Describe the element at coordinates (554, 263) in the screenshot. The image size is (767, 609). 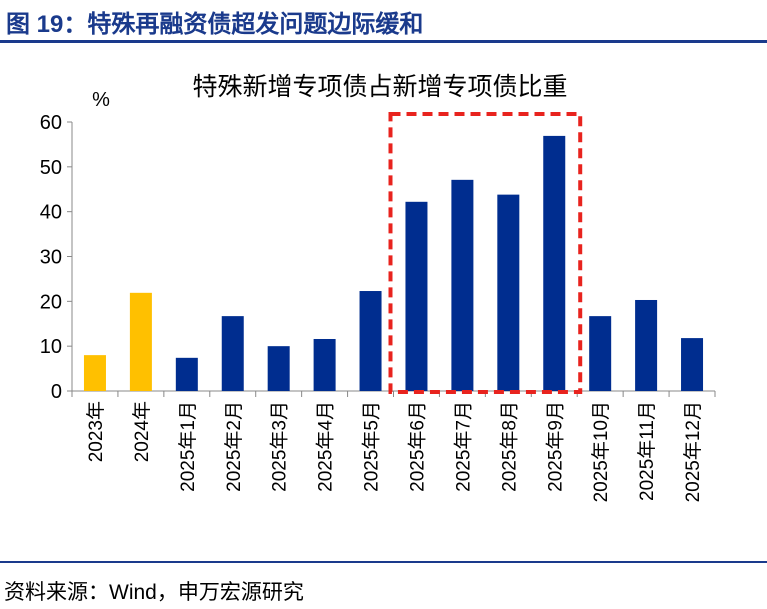
I see `bar-2025年9月` at that location.